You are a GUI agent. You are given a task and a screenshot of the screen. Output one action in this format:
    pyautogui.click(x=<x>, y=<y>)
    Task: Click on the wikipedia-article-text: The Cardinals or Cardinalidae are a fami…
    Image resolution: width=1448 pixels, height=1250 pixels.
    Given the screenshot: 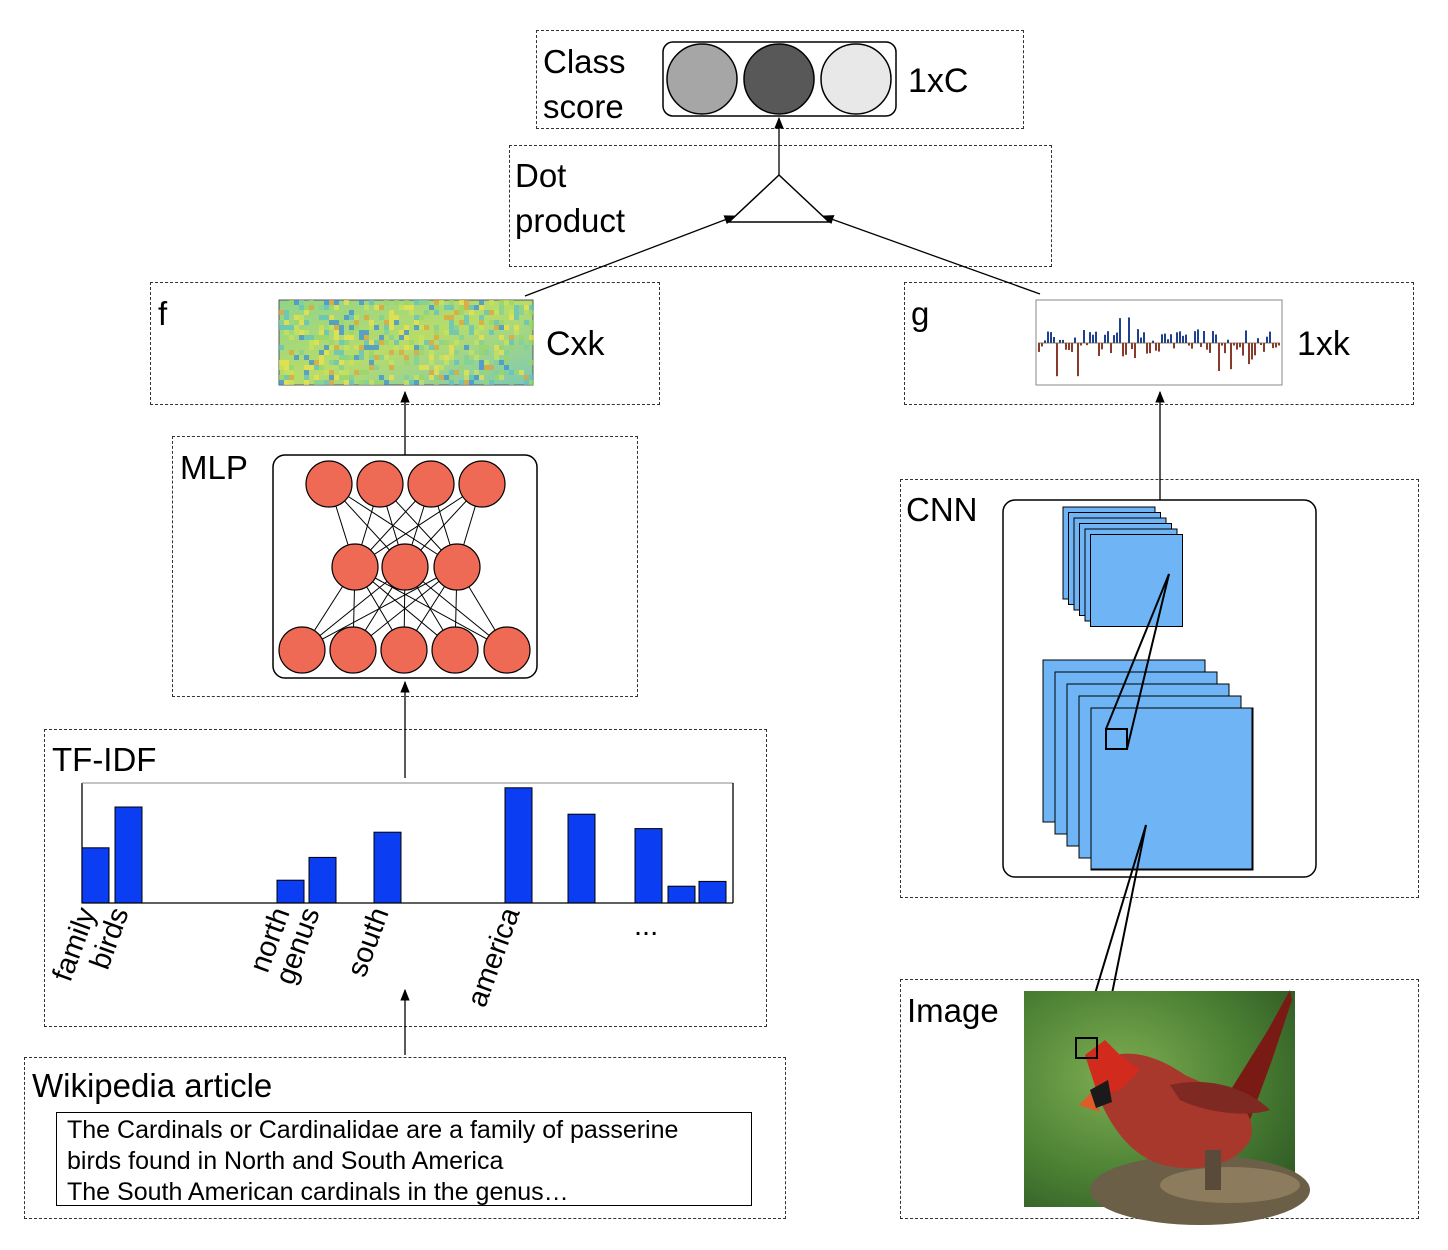 What is the action you would take?
    pyautogui.click(x=404, y=1159)
    